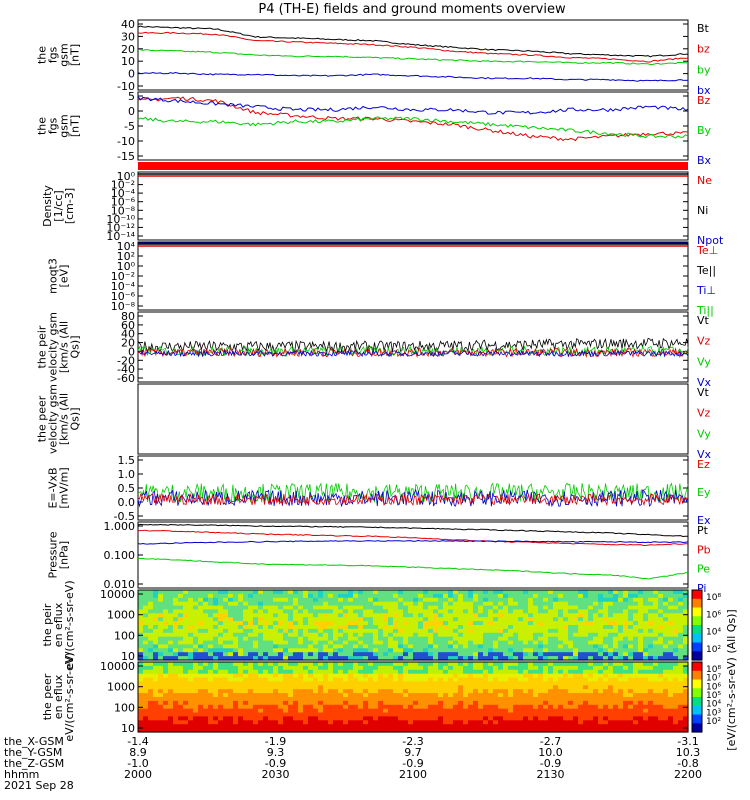 Image resolution: width=750 pixels, height=800 pixels. Describe the element at coordinates (131, 351) in the screenshot. I see `y-tick-label: 0` at that location.